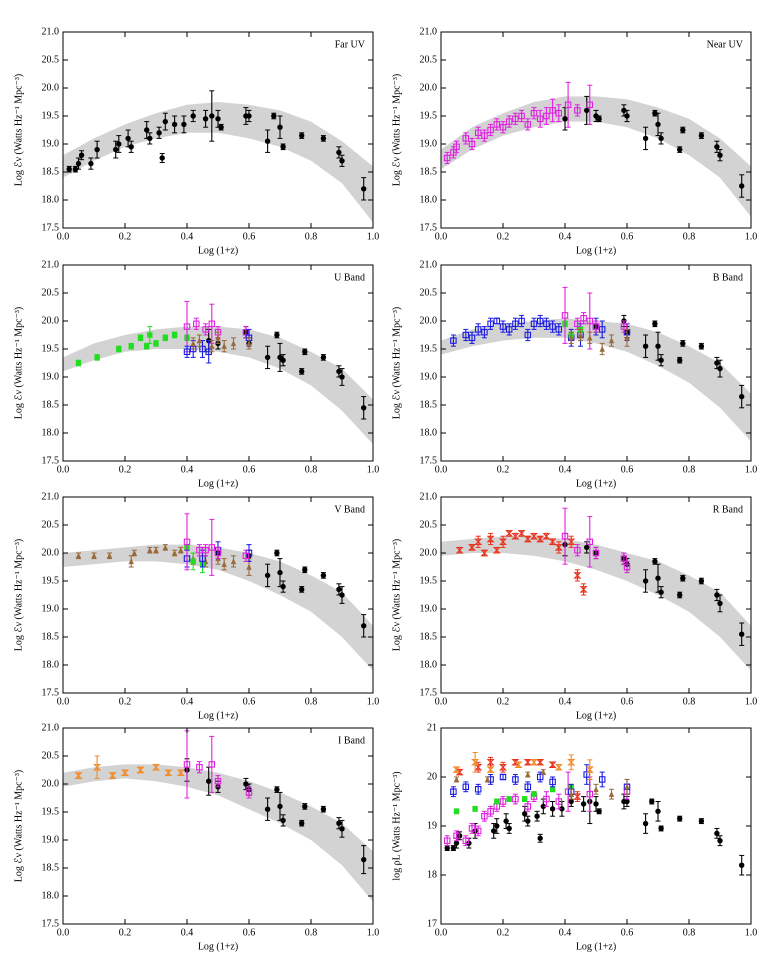  I want to click on y-tick-label: 20.5, so click(51, 755).